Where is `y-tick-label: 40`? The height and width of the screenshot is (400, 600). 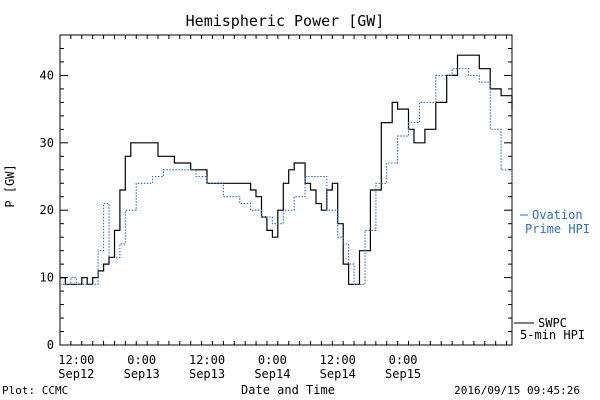 y-tick-label: 40 is located at coordinates (47, 75).